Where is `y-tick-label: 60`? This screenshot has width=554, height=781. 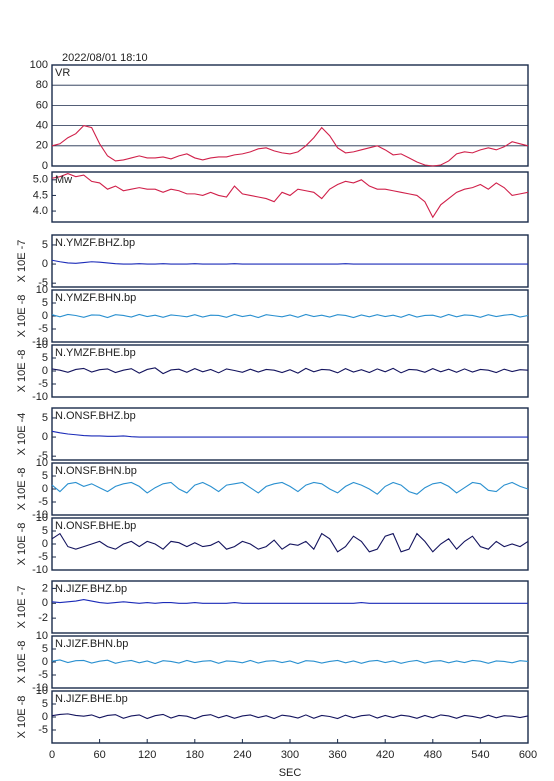 y-tick-label: 60 is located at coordinates (42, 105).